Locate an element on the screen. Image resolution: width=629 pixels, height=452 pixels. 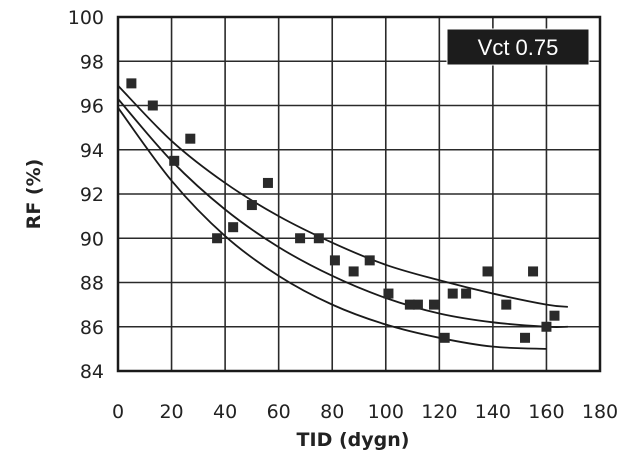
y-tick-label: 98 is located at coordinates (92, 62).